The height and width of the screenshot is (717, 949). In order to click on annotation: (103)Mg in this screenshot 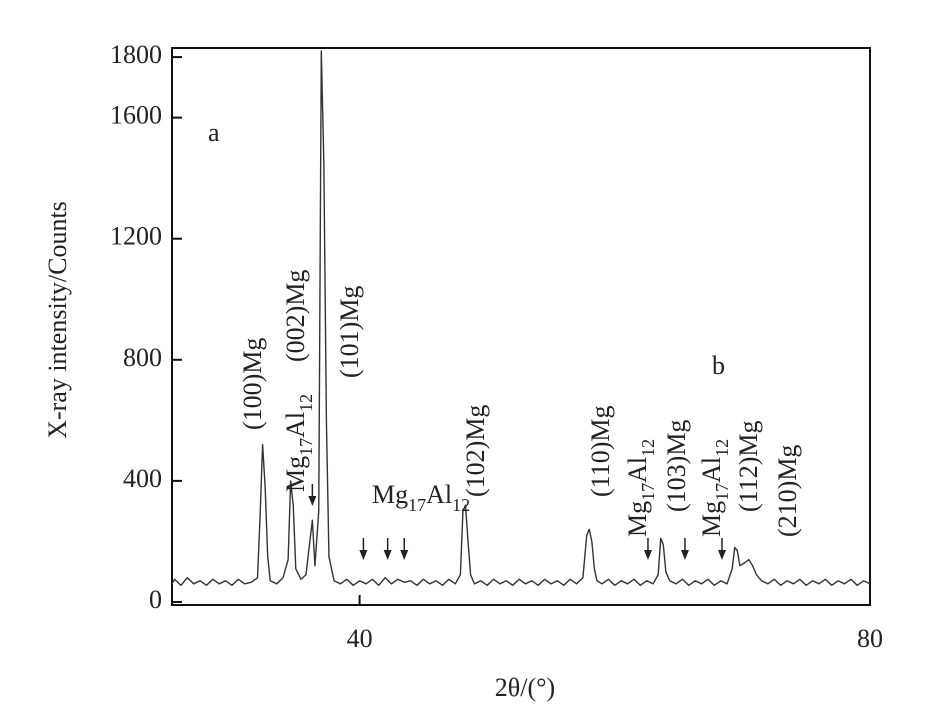, I will do `click(676, 466)`.